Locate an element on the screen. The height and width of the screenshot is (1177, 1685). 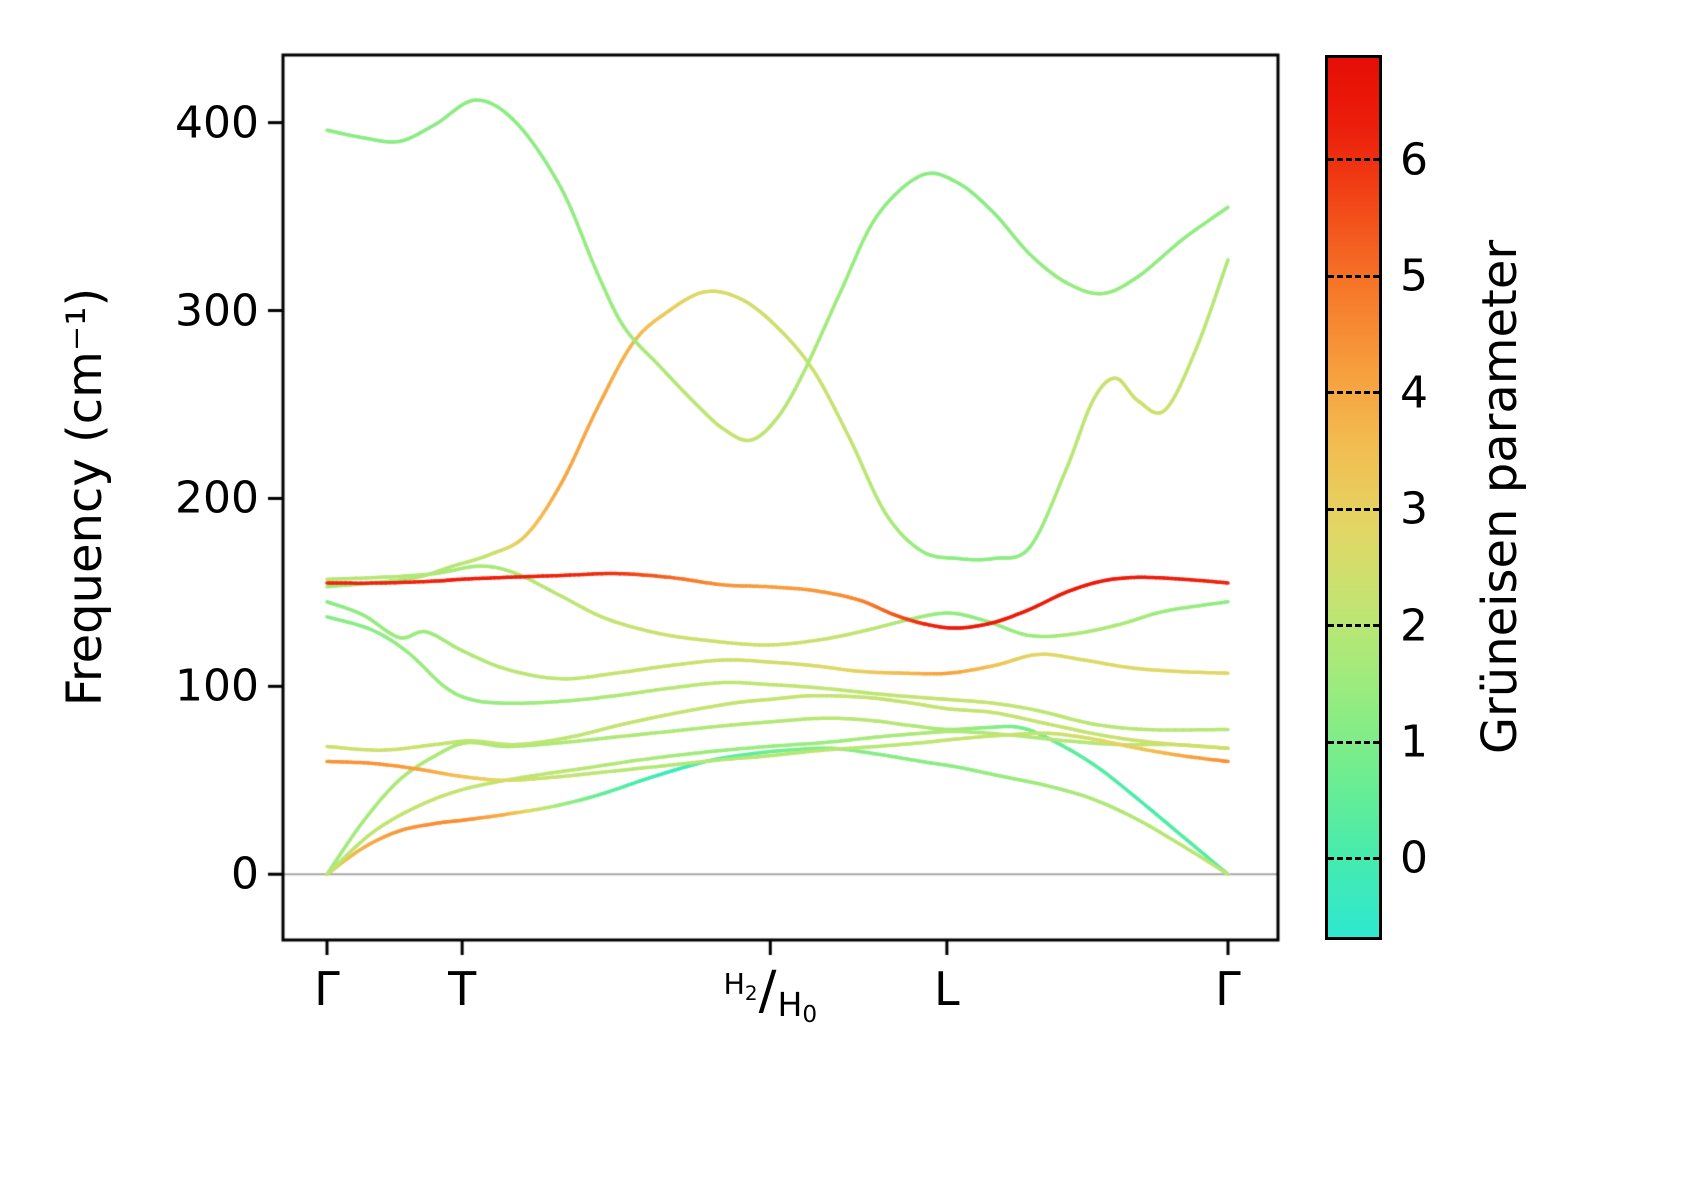
y-tick-label: 200 is located at coordinates (217, 498).